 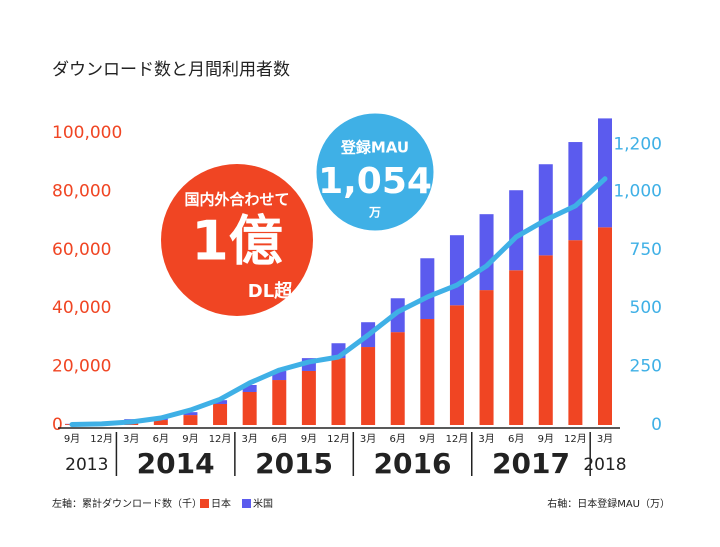 I want to click on callout-text: 国内外合わせて, so click(x=236, y=200).